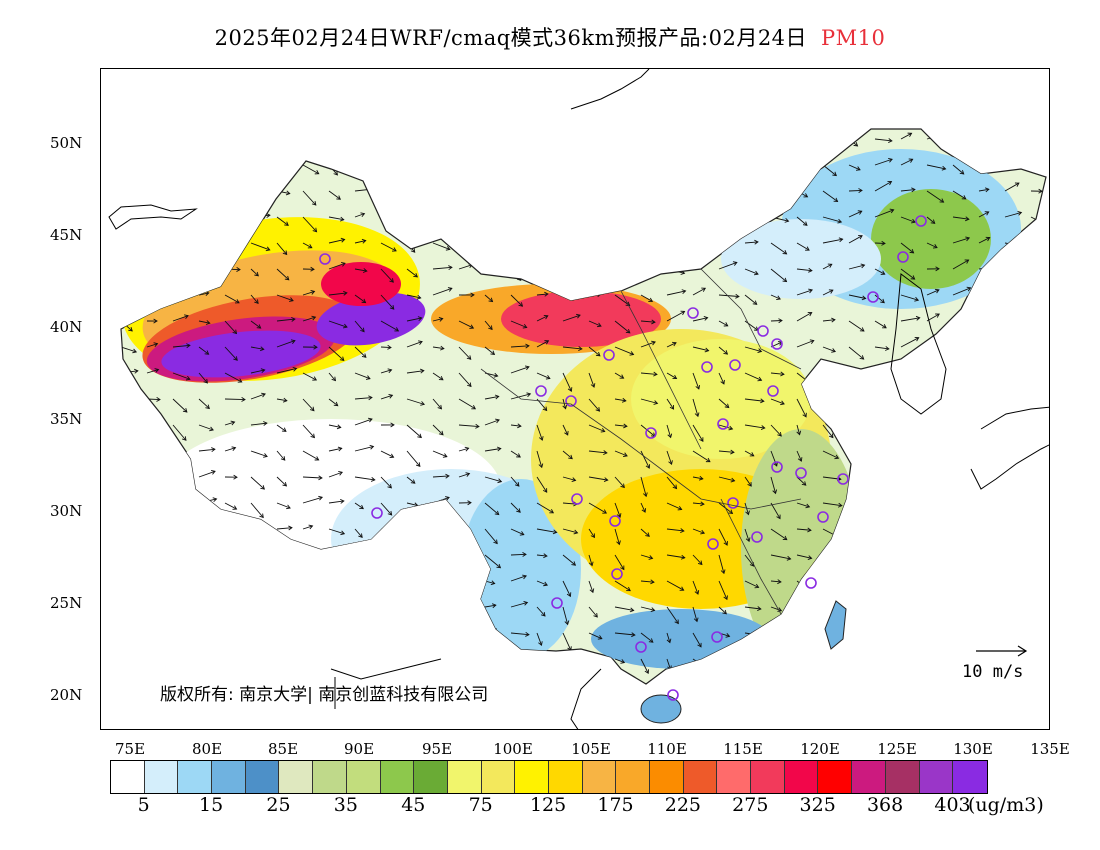  Describe the element at coordinates (591, 749) in the screenshot. I see `lon-label: 105E` at that location.